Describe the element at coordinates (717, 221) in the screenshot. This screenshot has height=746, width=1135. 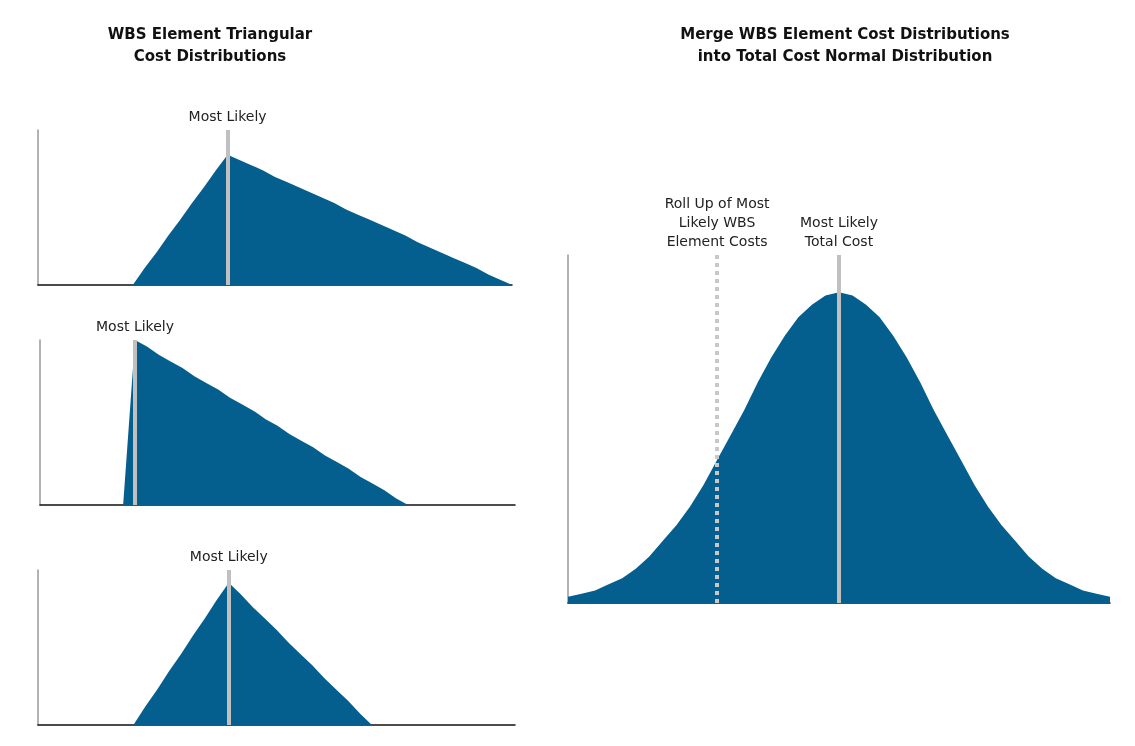
I see `text: Roll Up of Most Likely WBS Element Costs` at that location.